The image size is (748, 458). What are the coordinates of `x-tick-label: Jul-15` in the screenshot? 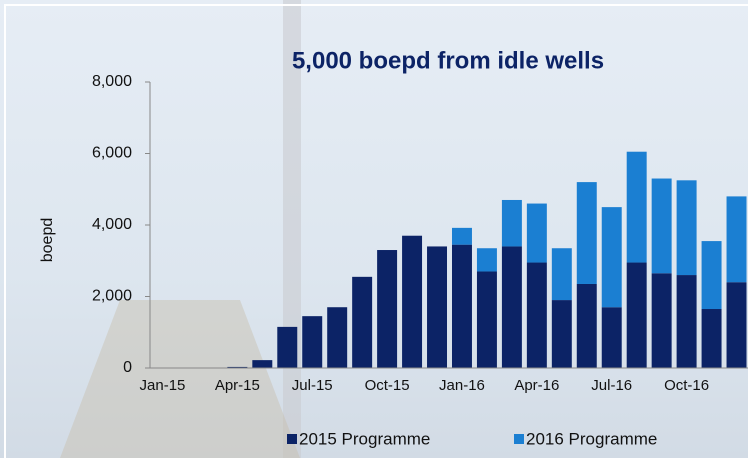 It's located at (312, 385).